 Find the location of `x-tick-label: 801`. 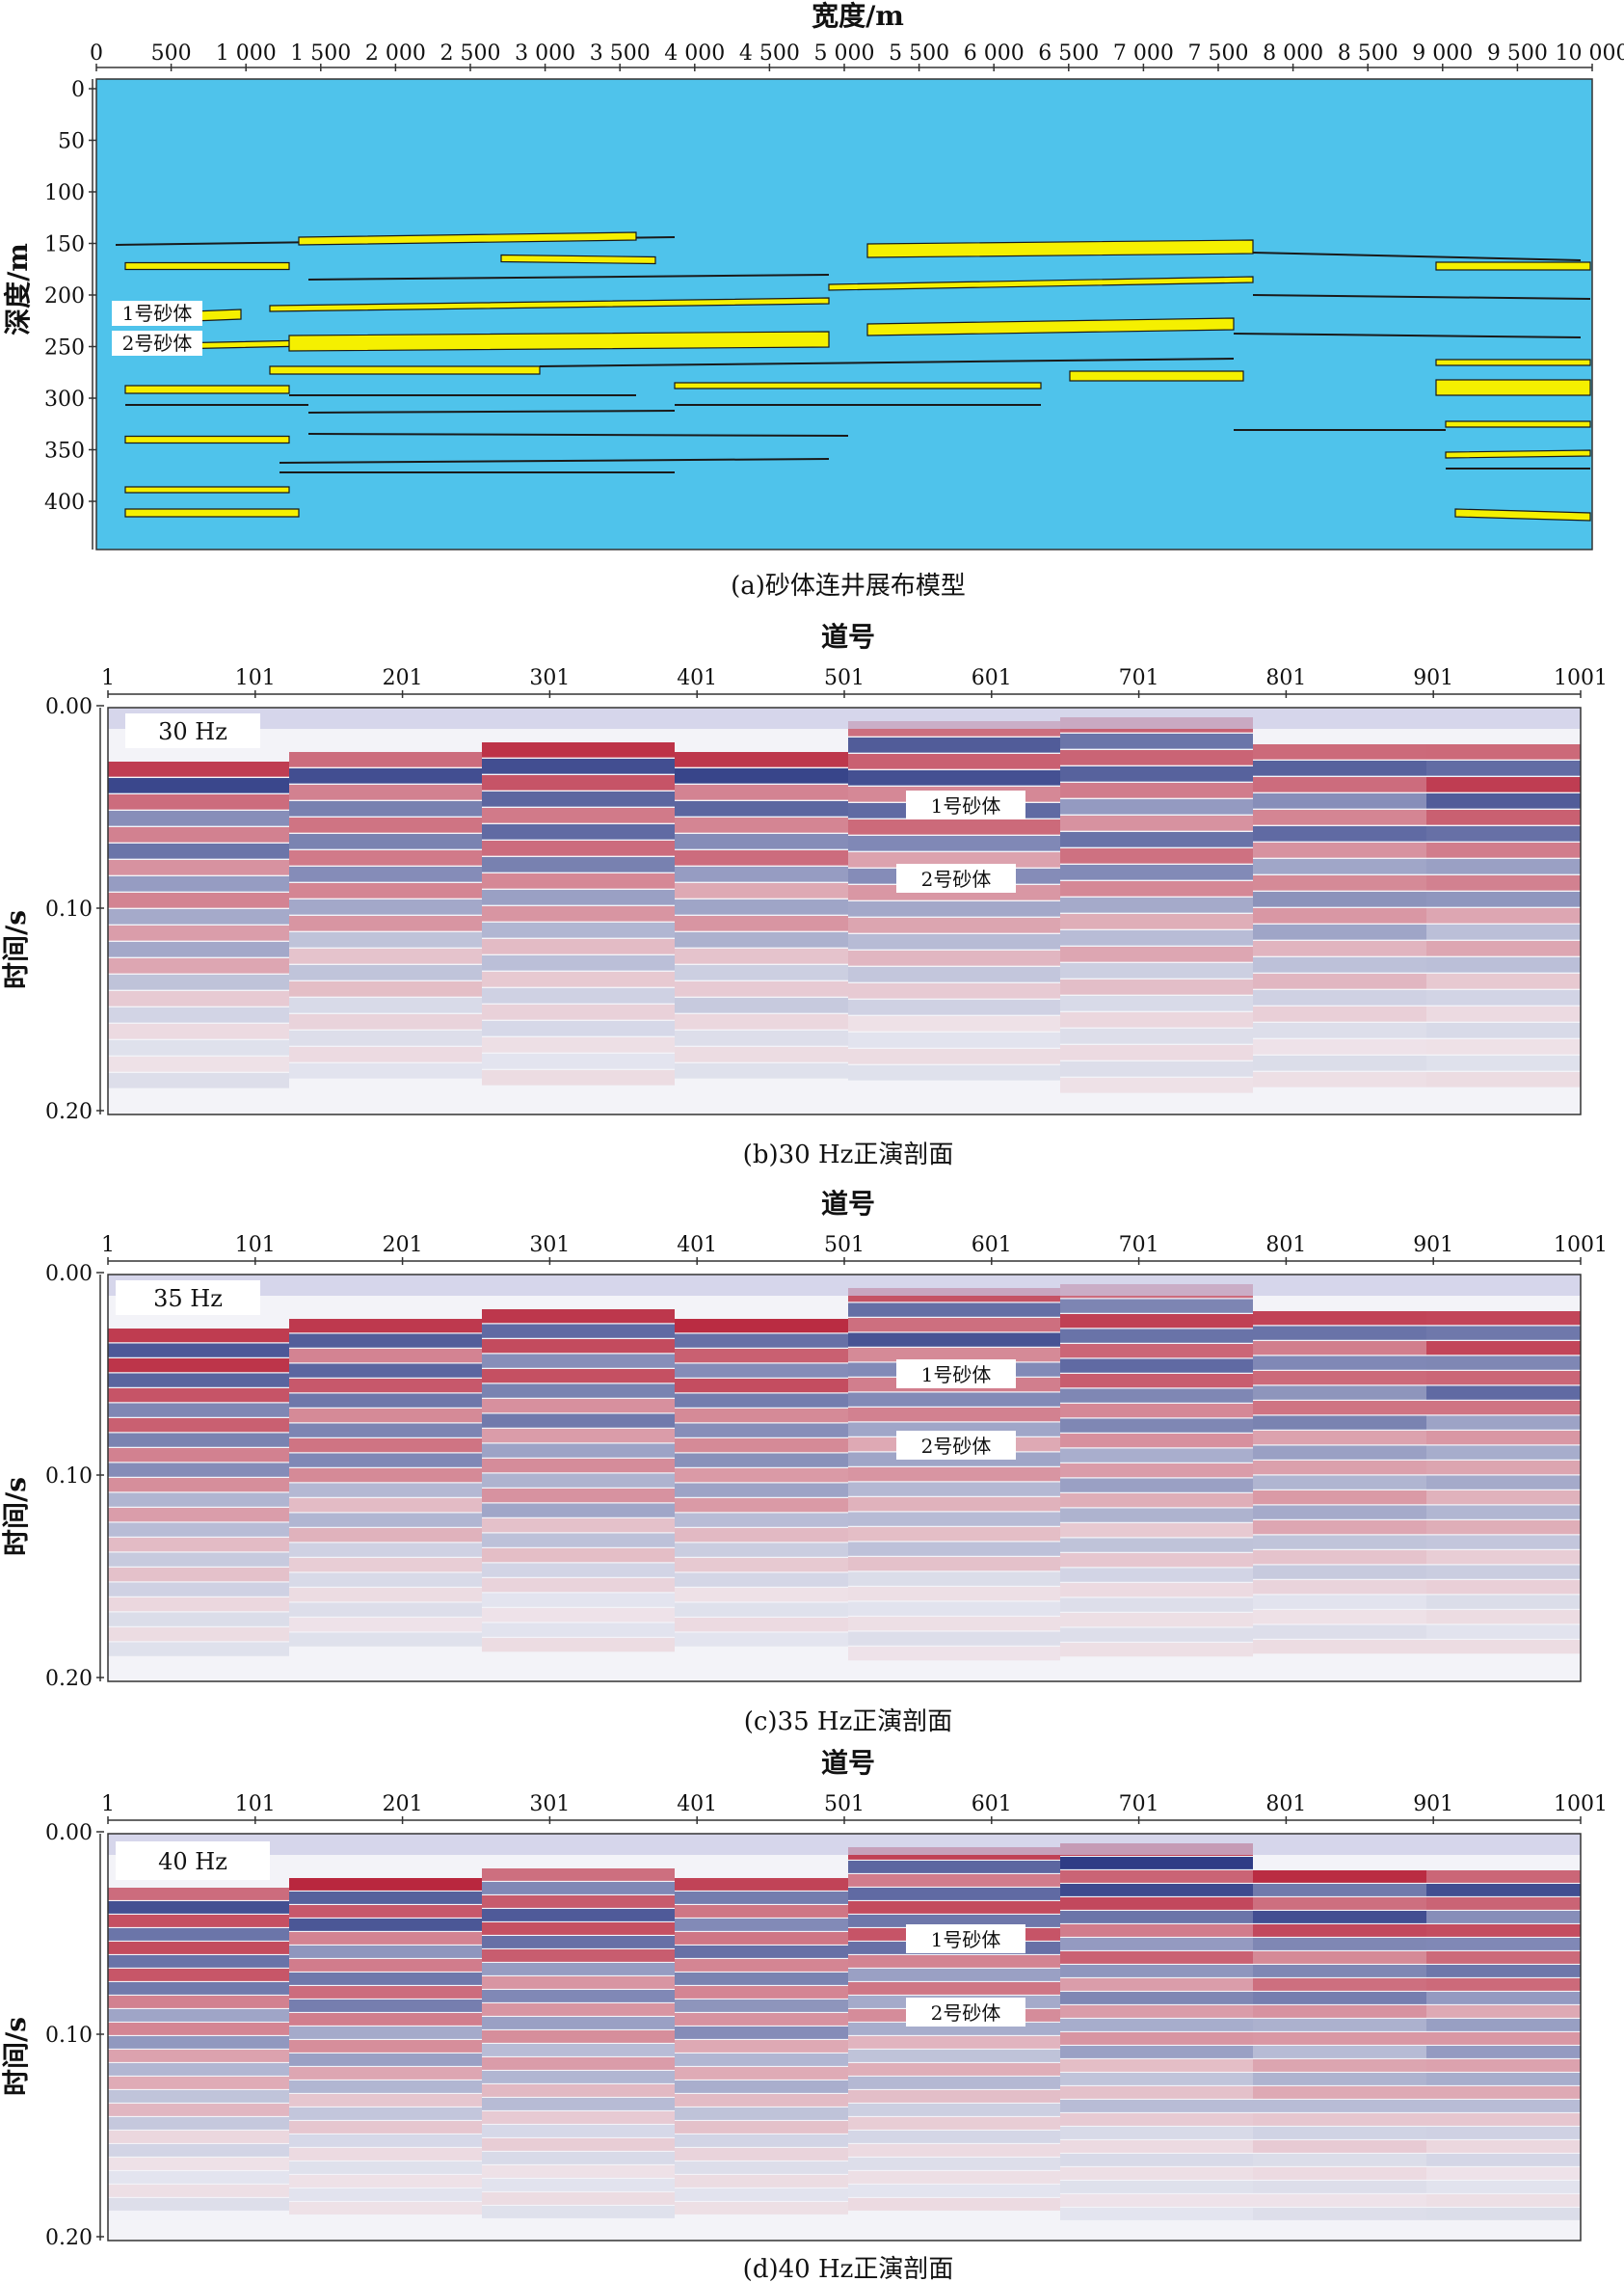

x-tick-label: 801 is located at coordinates (1285, 1245).